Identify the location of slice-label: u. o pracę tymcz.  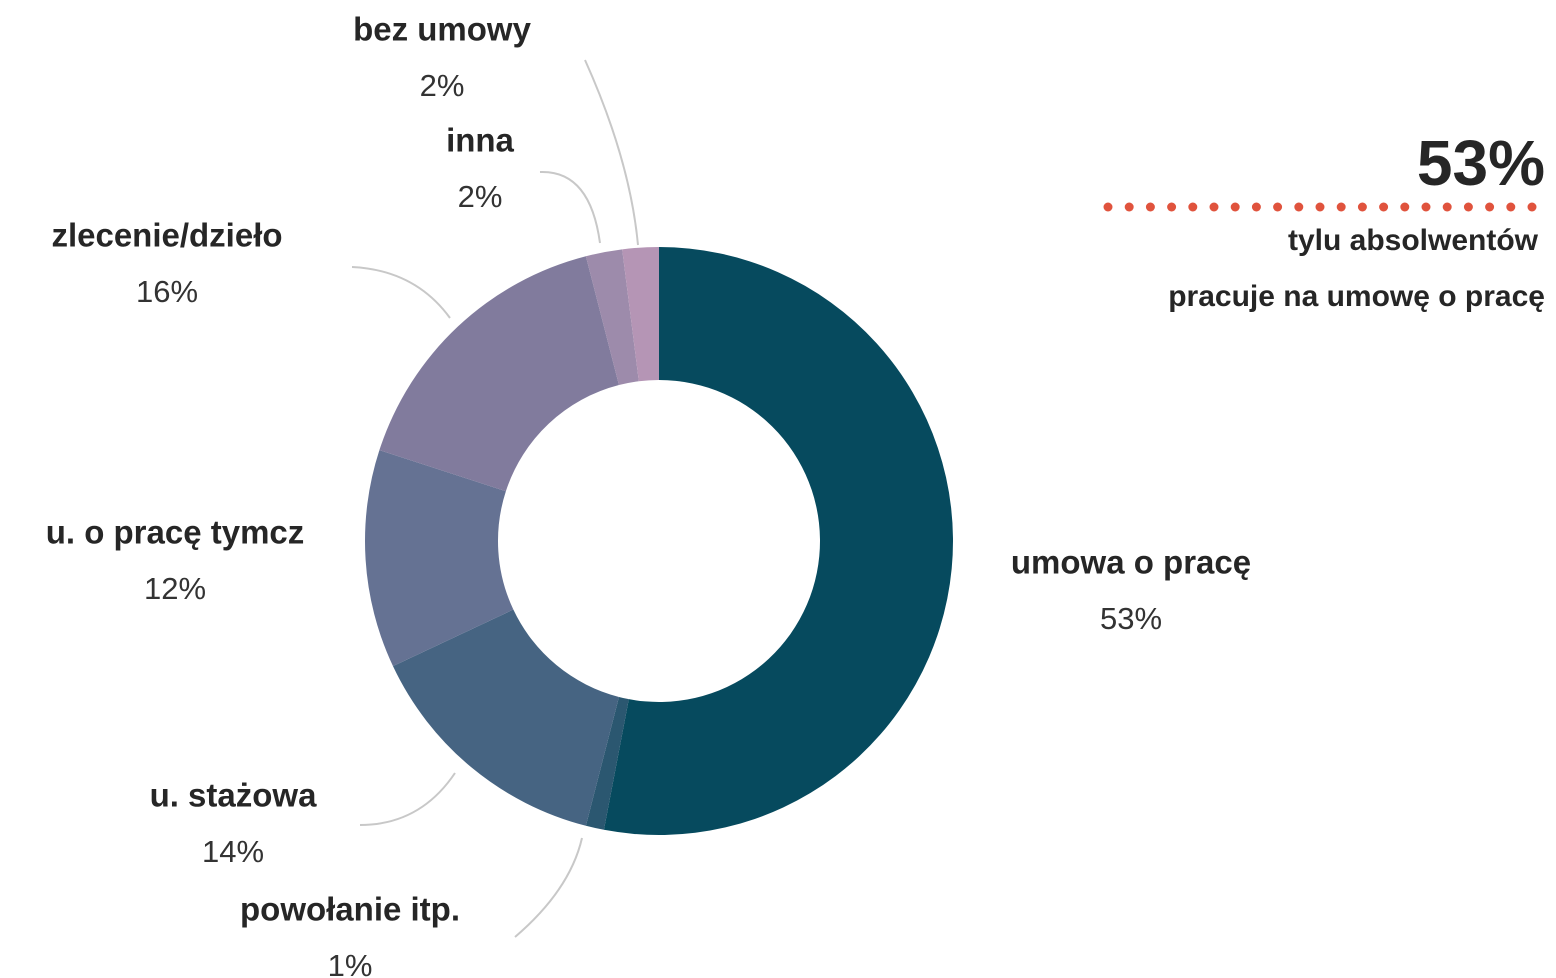
(175, 532).